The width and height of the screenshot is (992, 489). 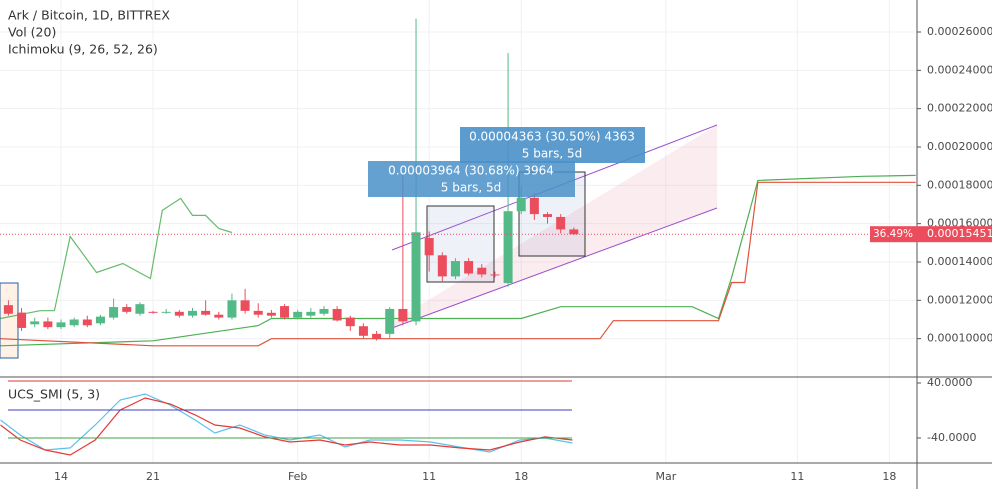 I want to click on x-tick-label: 14, so click(x=61, y=476).